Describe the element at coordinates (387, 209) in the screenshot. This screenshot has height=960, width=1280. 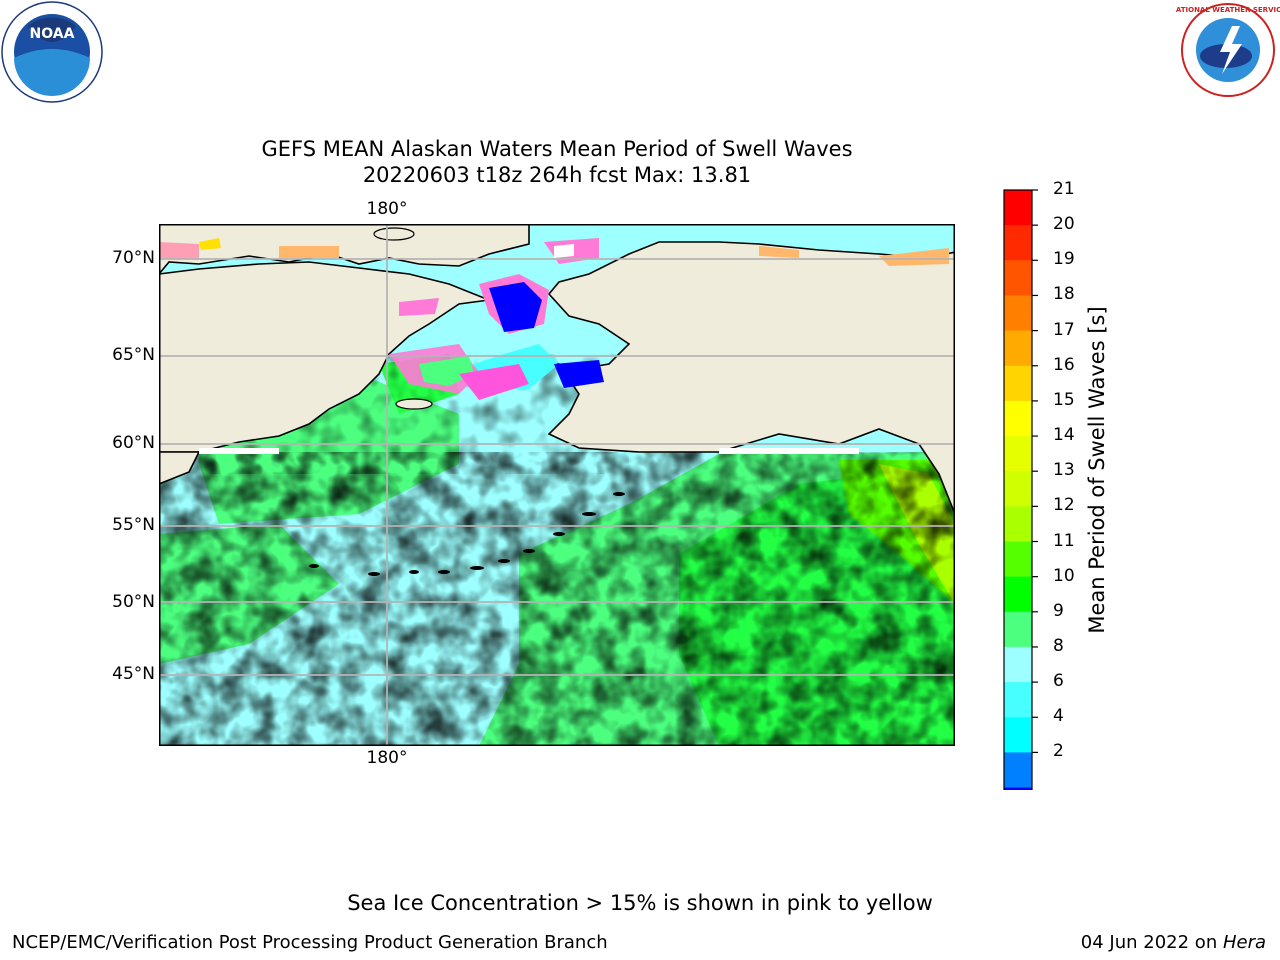
I see `lon-label-top: 180°` at that location.